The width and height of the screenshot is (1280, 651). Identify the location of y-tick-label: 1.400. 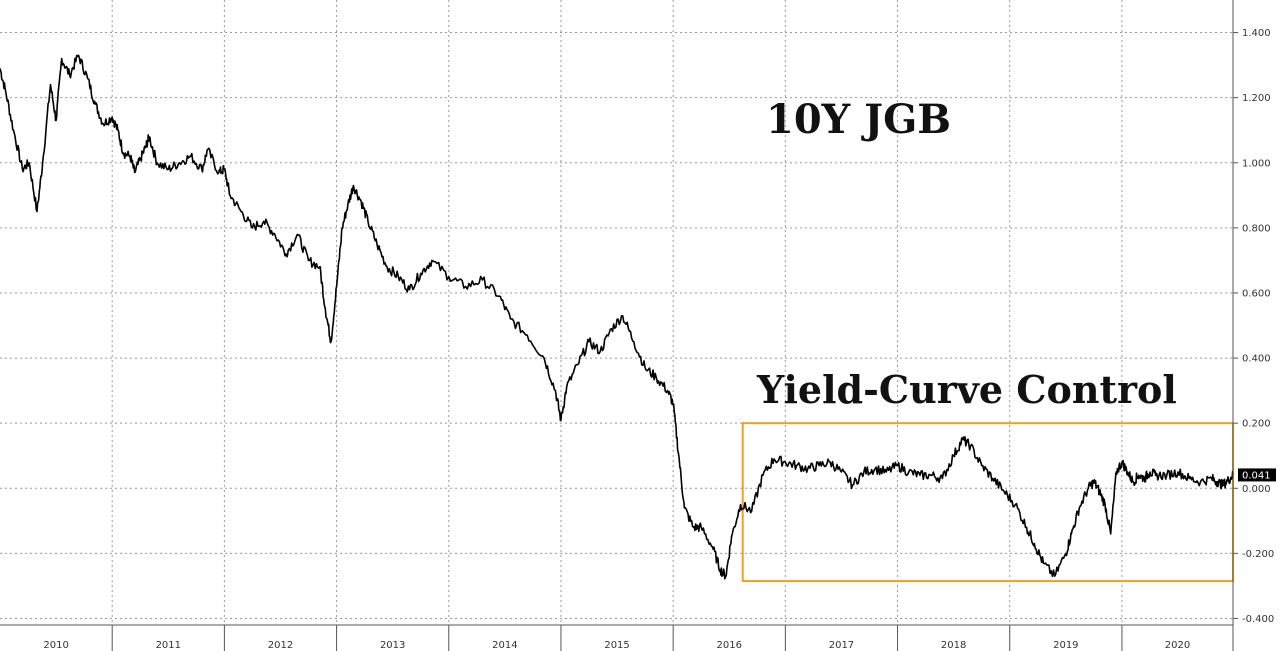
(1256, 33).